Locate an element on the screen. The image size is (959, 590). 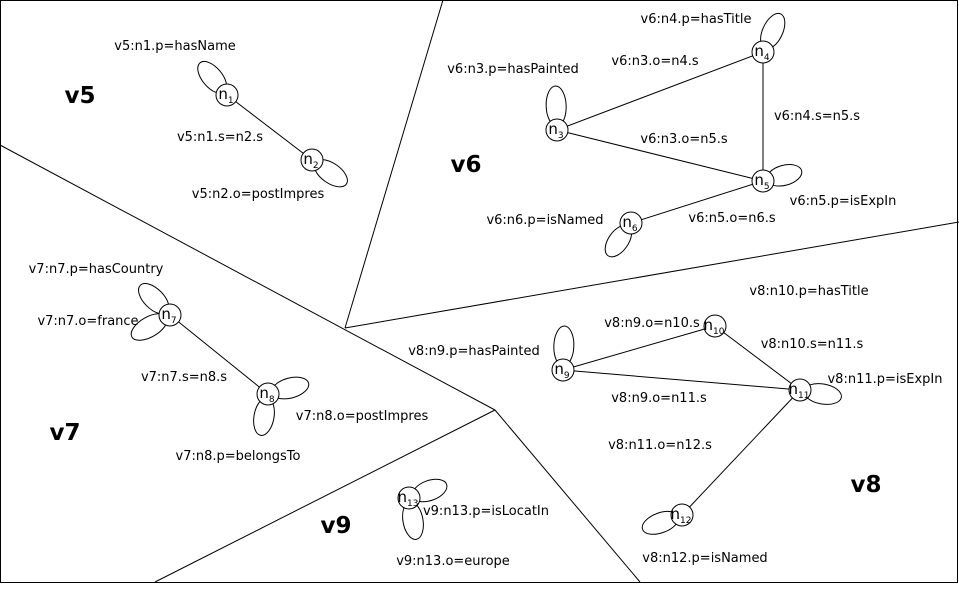
node-label: n6 is located at coordinates (630, 223).